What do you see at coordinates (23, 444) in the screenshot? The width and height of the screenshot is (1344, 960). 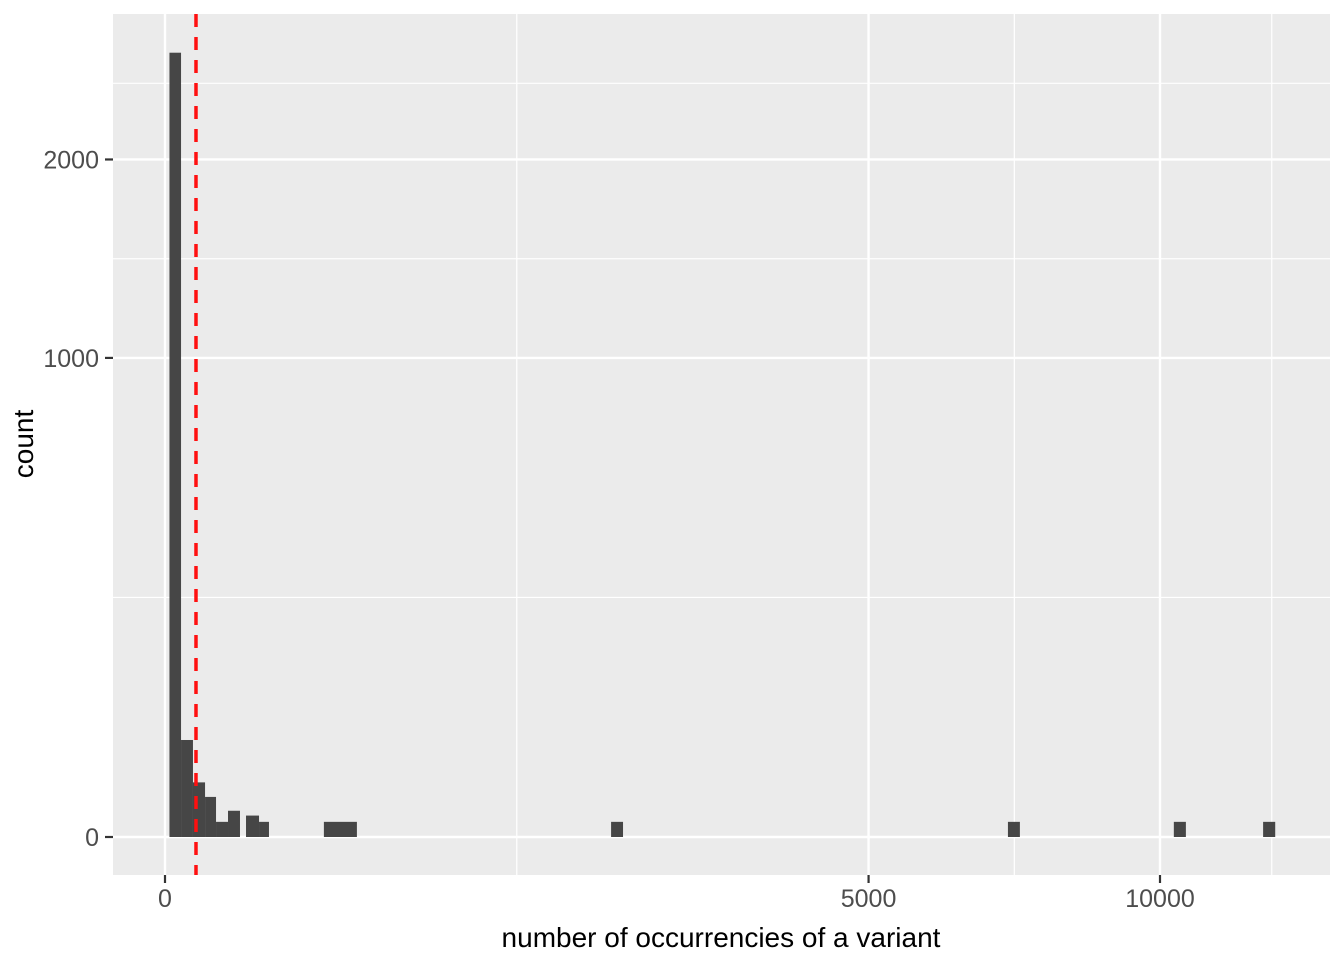 I see `y-axis-title: count` at bounding box center [23, 444].